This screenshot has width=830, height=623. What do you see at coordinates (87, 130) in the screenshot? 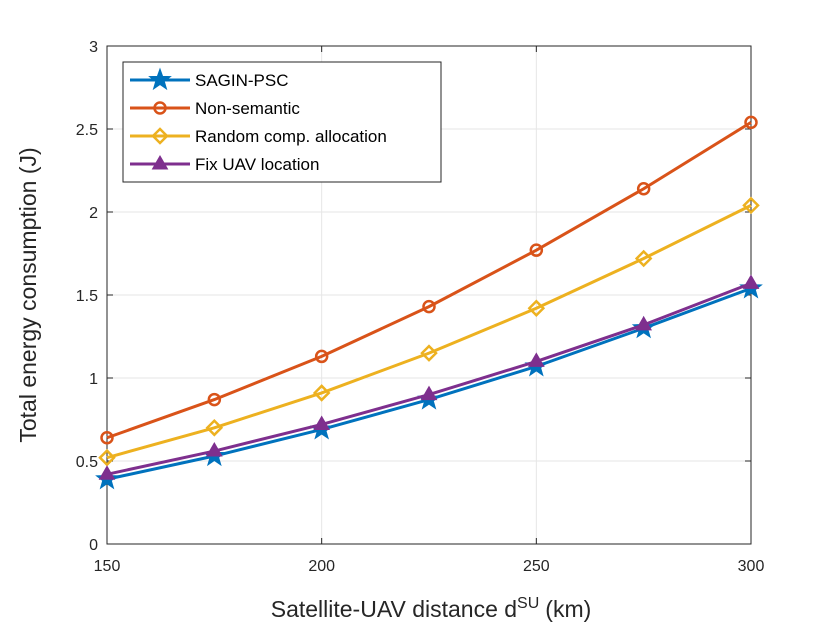
I see `y-tick-label: 2.5` at bounding box center [87, 130].